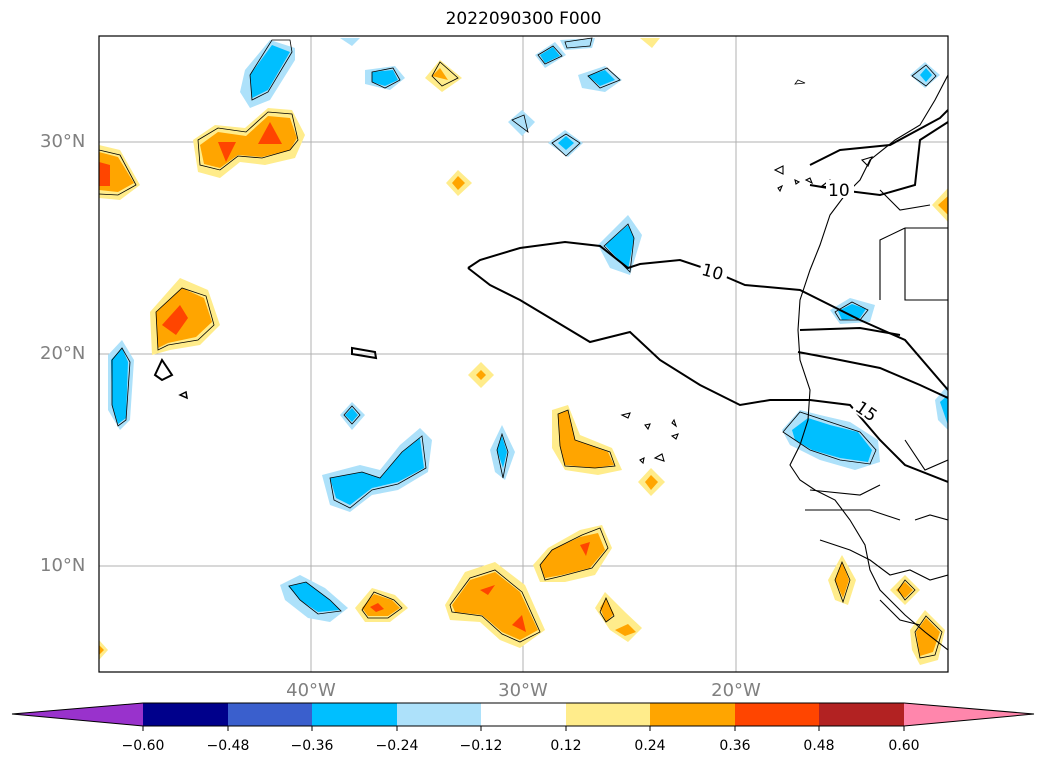 The height and width of the screenshot is (765, 1047). I want to click on colorbar-tick-label: 0.24, so click(650, 746).